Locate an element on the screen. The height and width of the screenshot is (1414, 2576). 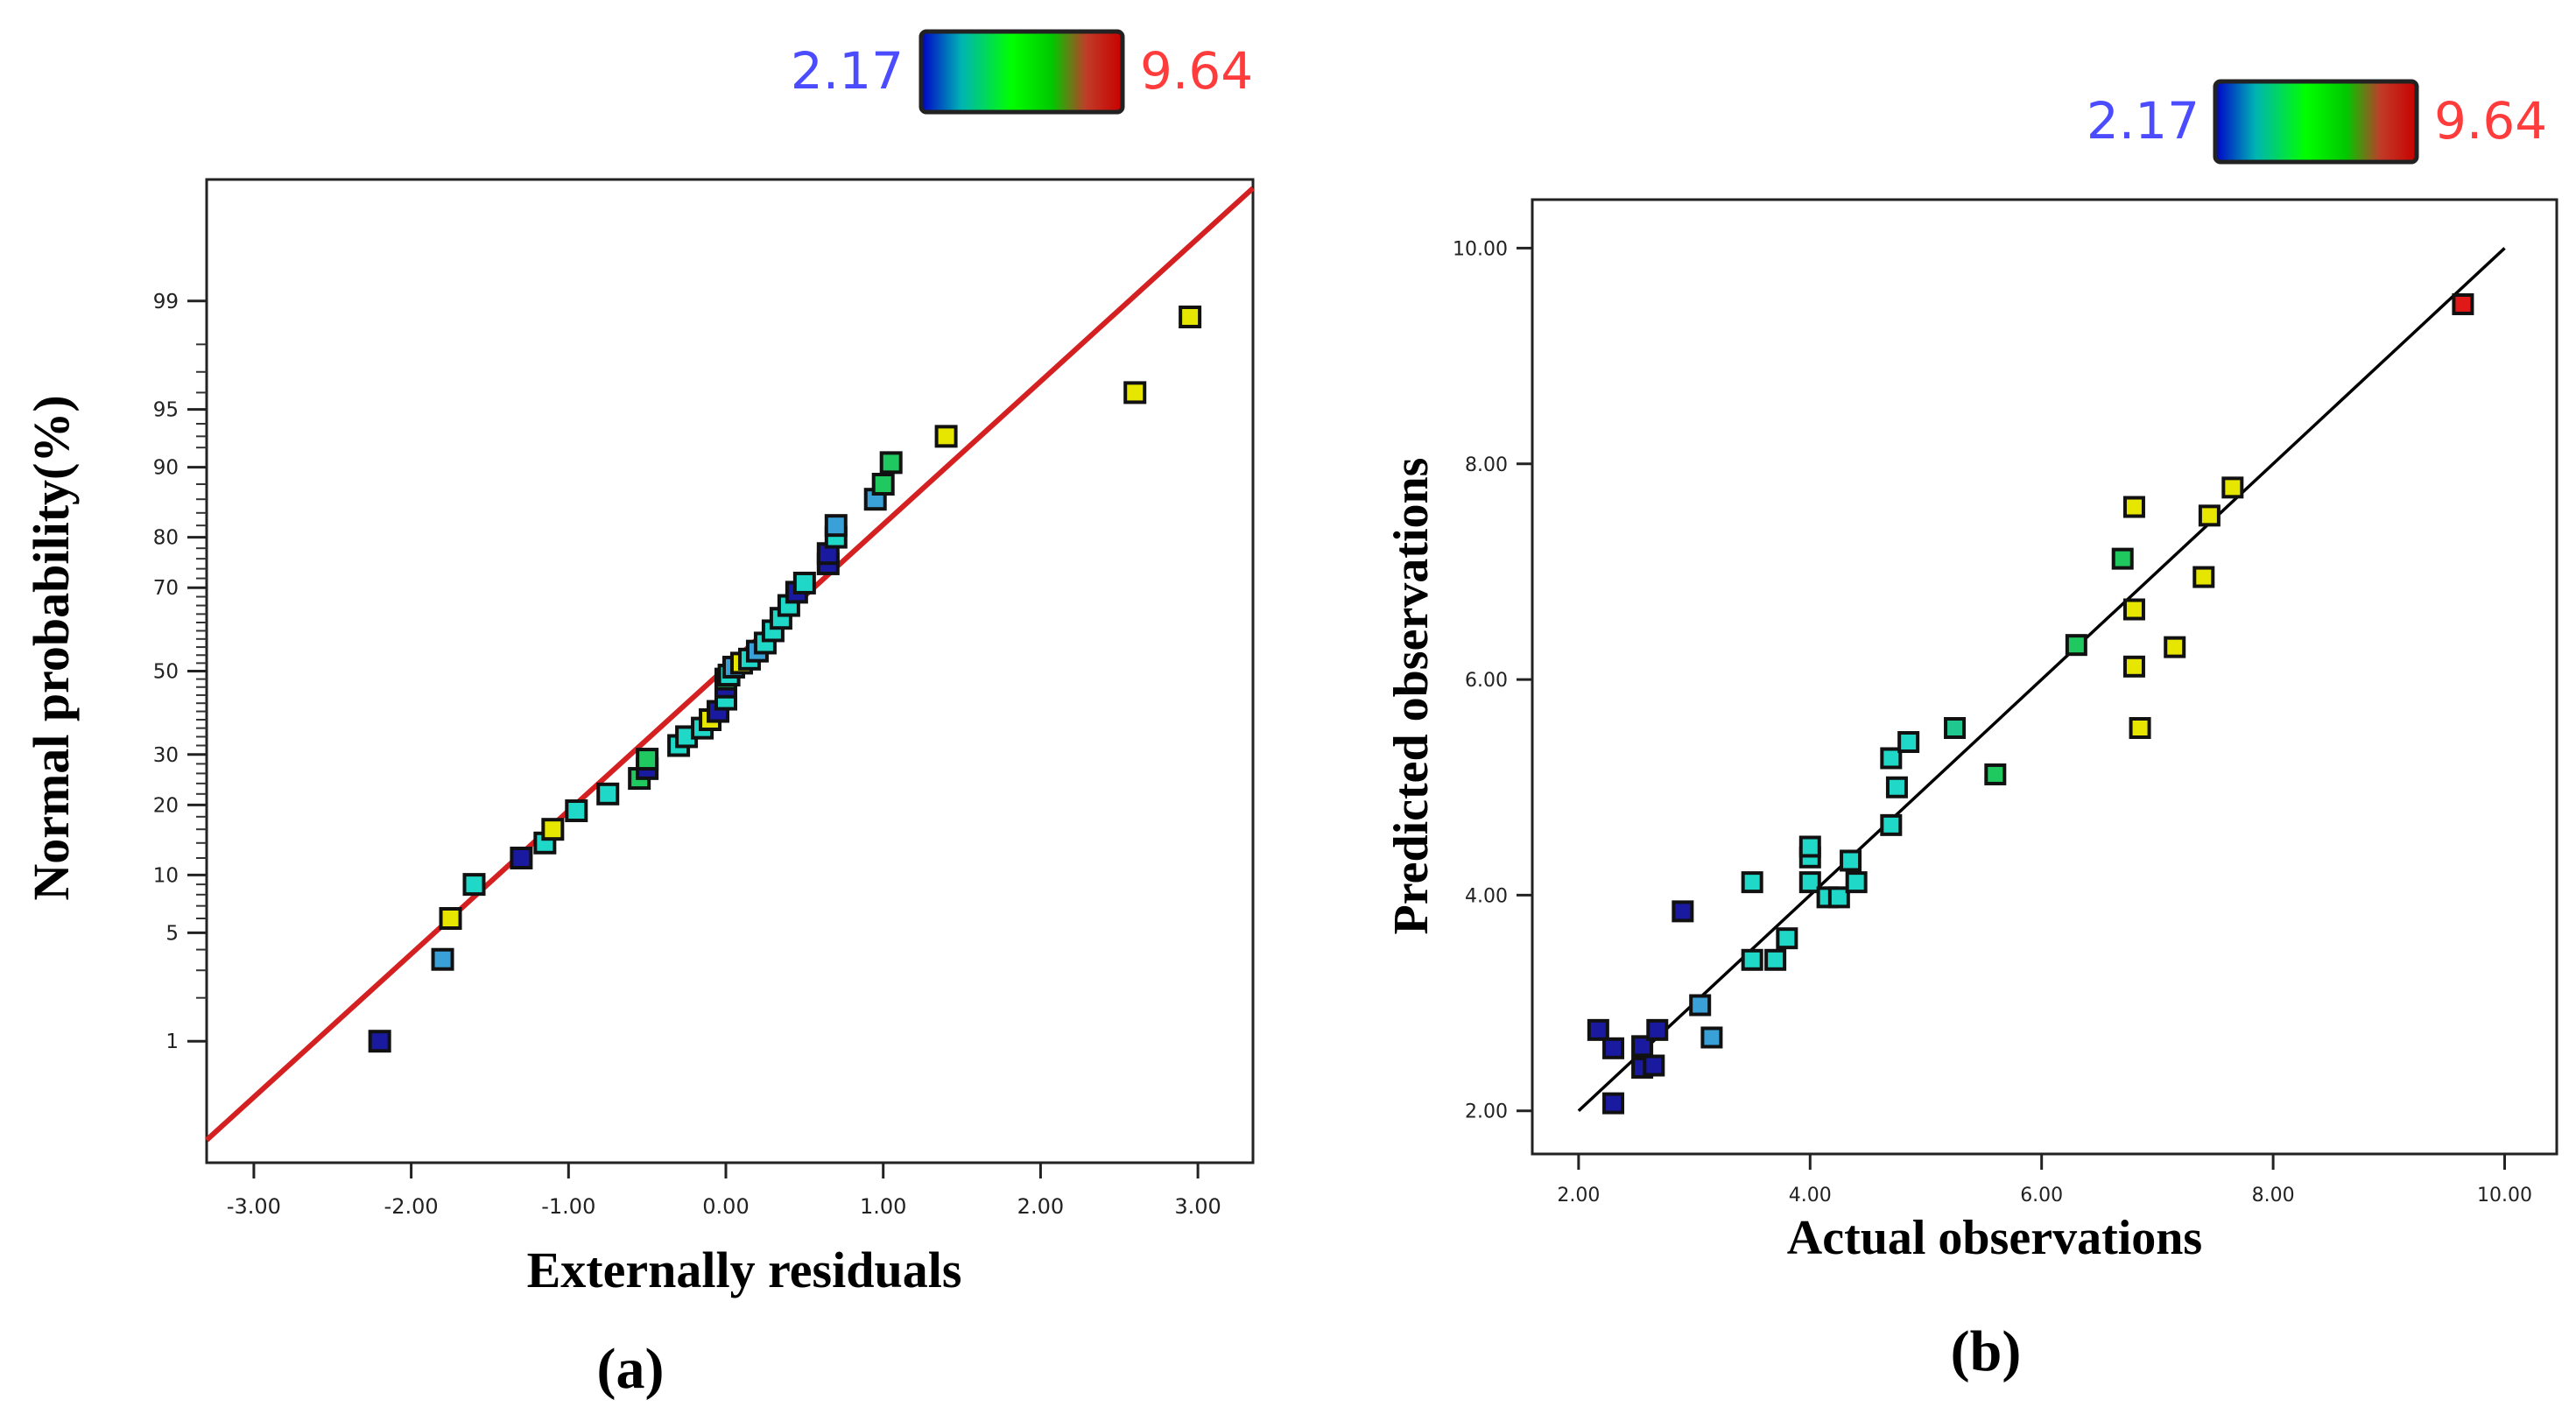
chart-b-x-tick-label-3: 8.00 is located at coordinates (2273, 1196).